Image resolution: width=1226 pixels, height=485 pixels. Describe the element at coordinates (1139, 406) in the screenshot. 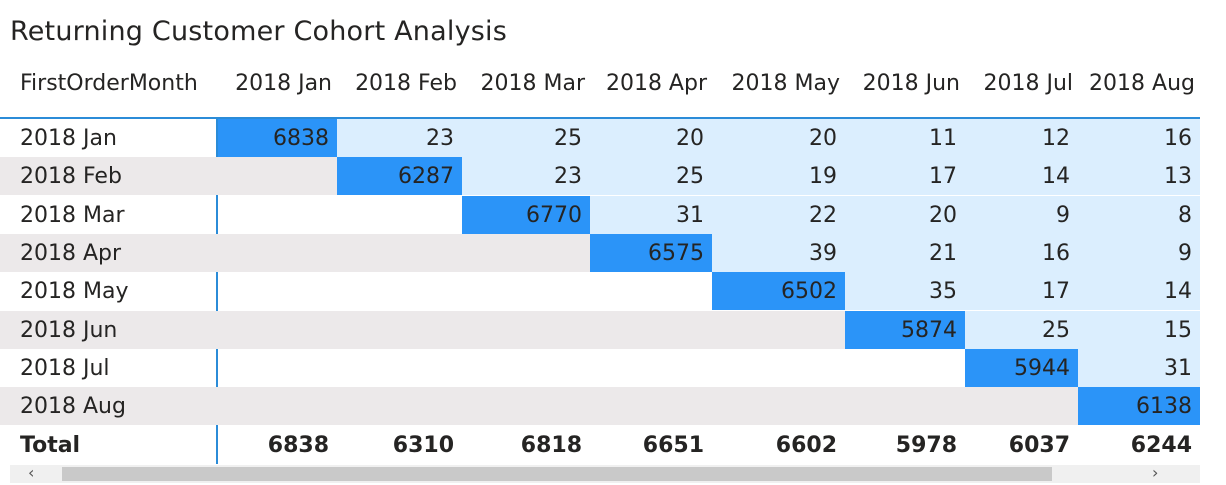

I see `matrix-cell: 6138` at that location.